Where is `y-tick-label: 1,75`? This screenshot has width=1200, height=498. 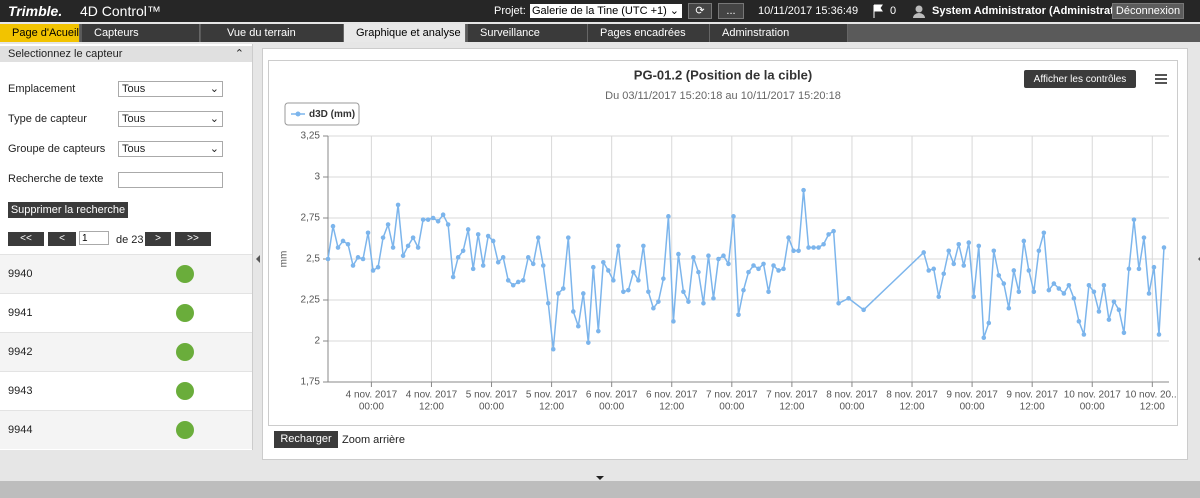 y-tick-label: 1,75 is located at coordinates (311, 382).